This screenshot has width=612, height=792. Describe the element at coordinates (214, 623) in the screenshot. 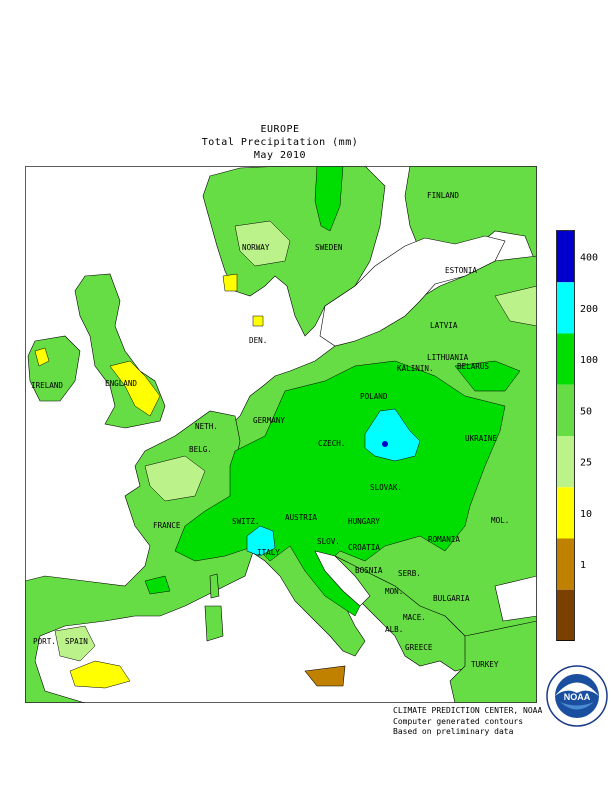

I see `sardinia-landmass` at that location.